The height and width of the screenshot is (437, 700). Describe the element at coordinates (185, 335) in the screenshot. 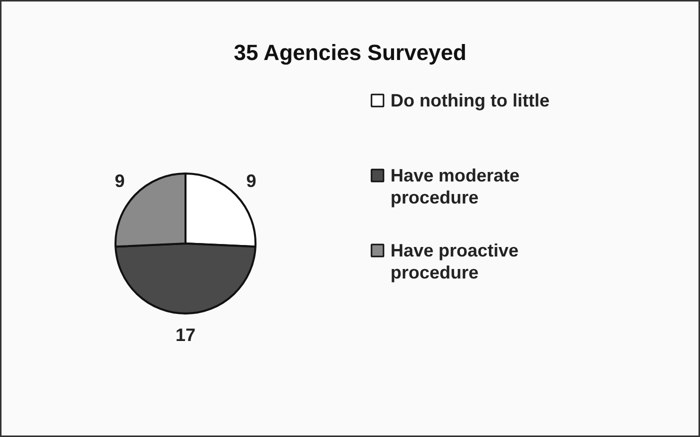

I see `data-label: 17` at that location.